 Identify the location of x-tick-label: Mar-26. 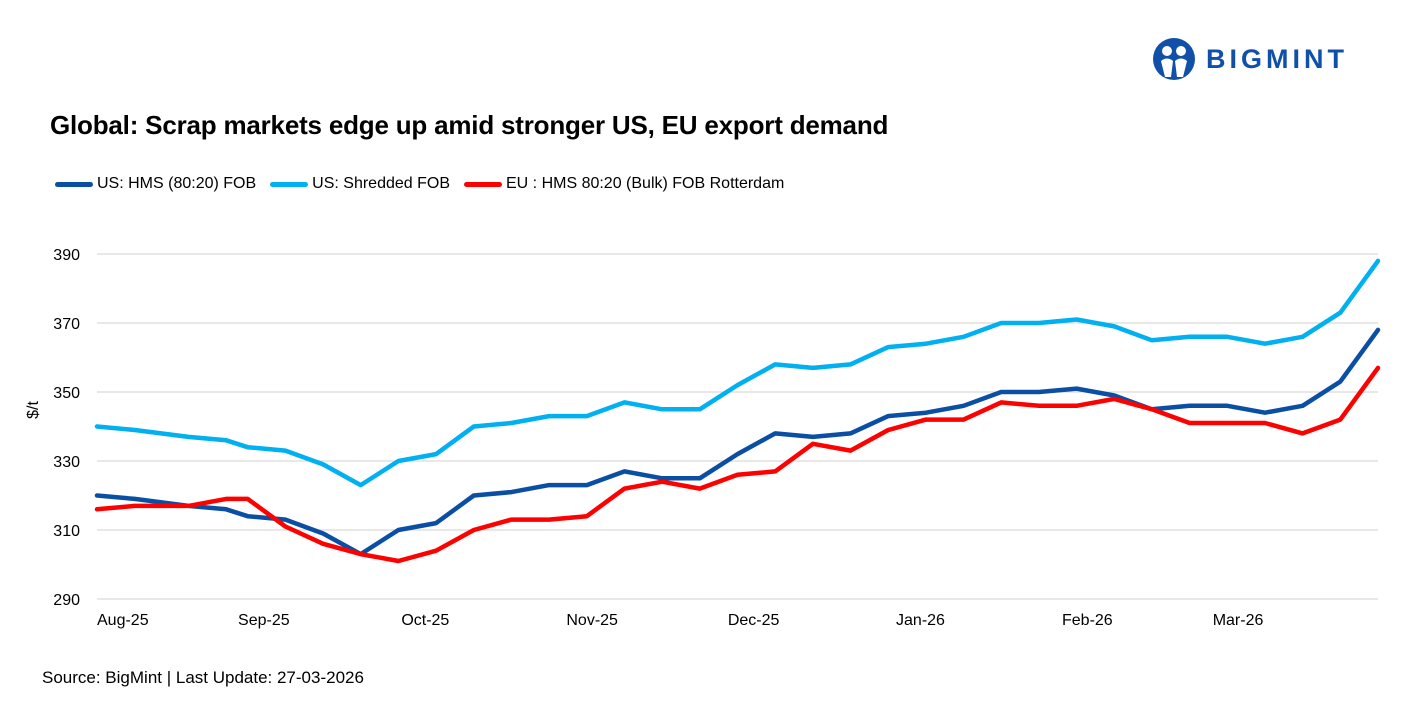
(1238, 620).